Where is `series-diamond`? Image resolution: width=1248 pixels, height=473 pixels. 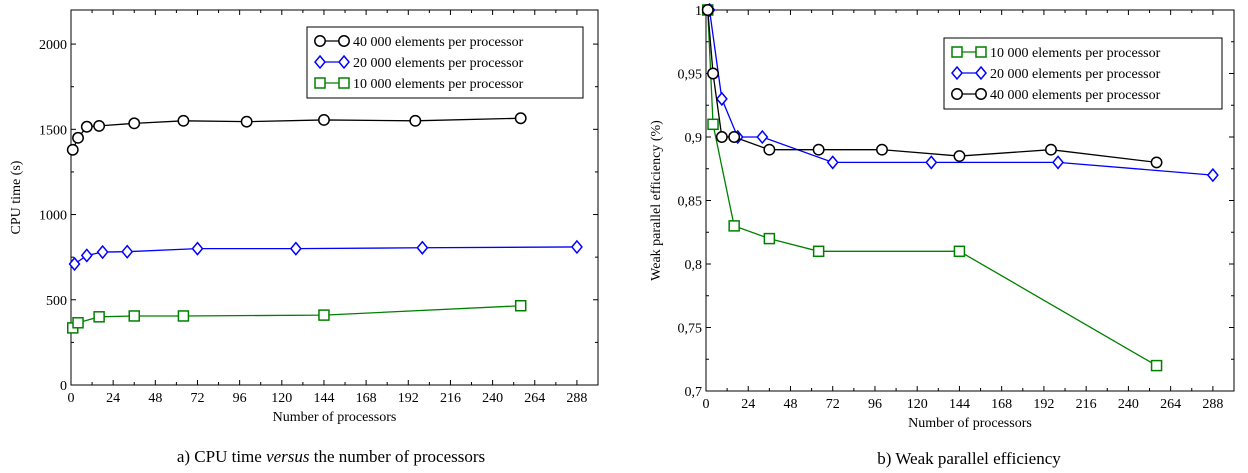
series-diamond is located at coordinates (325, 255).